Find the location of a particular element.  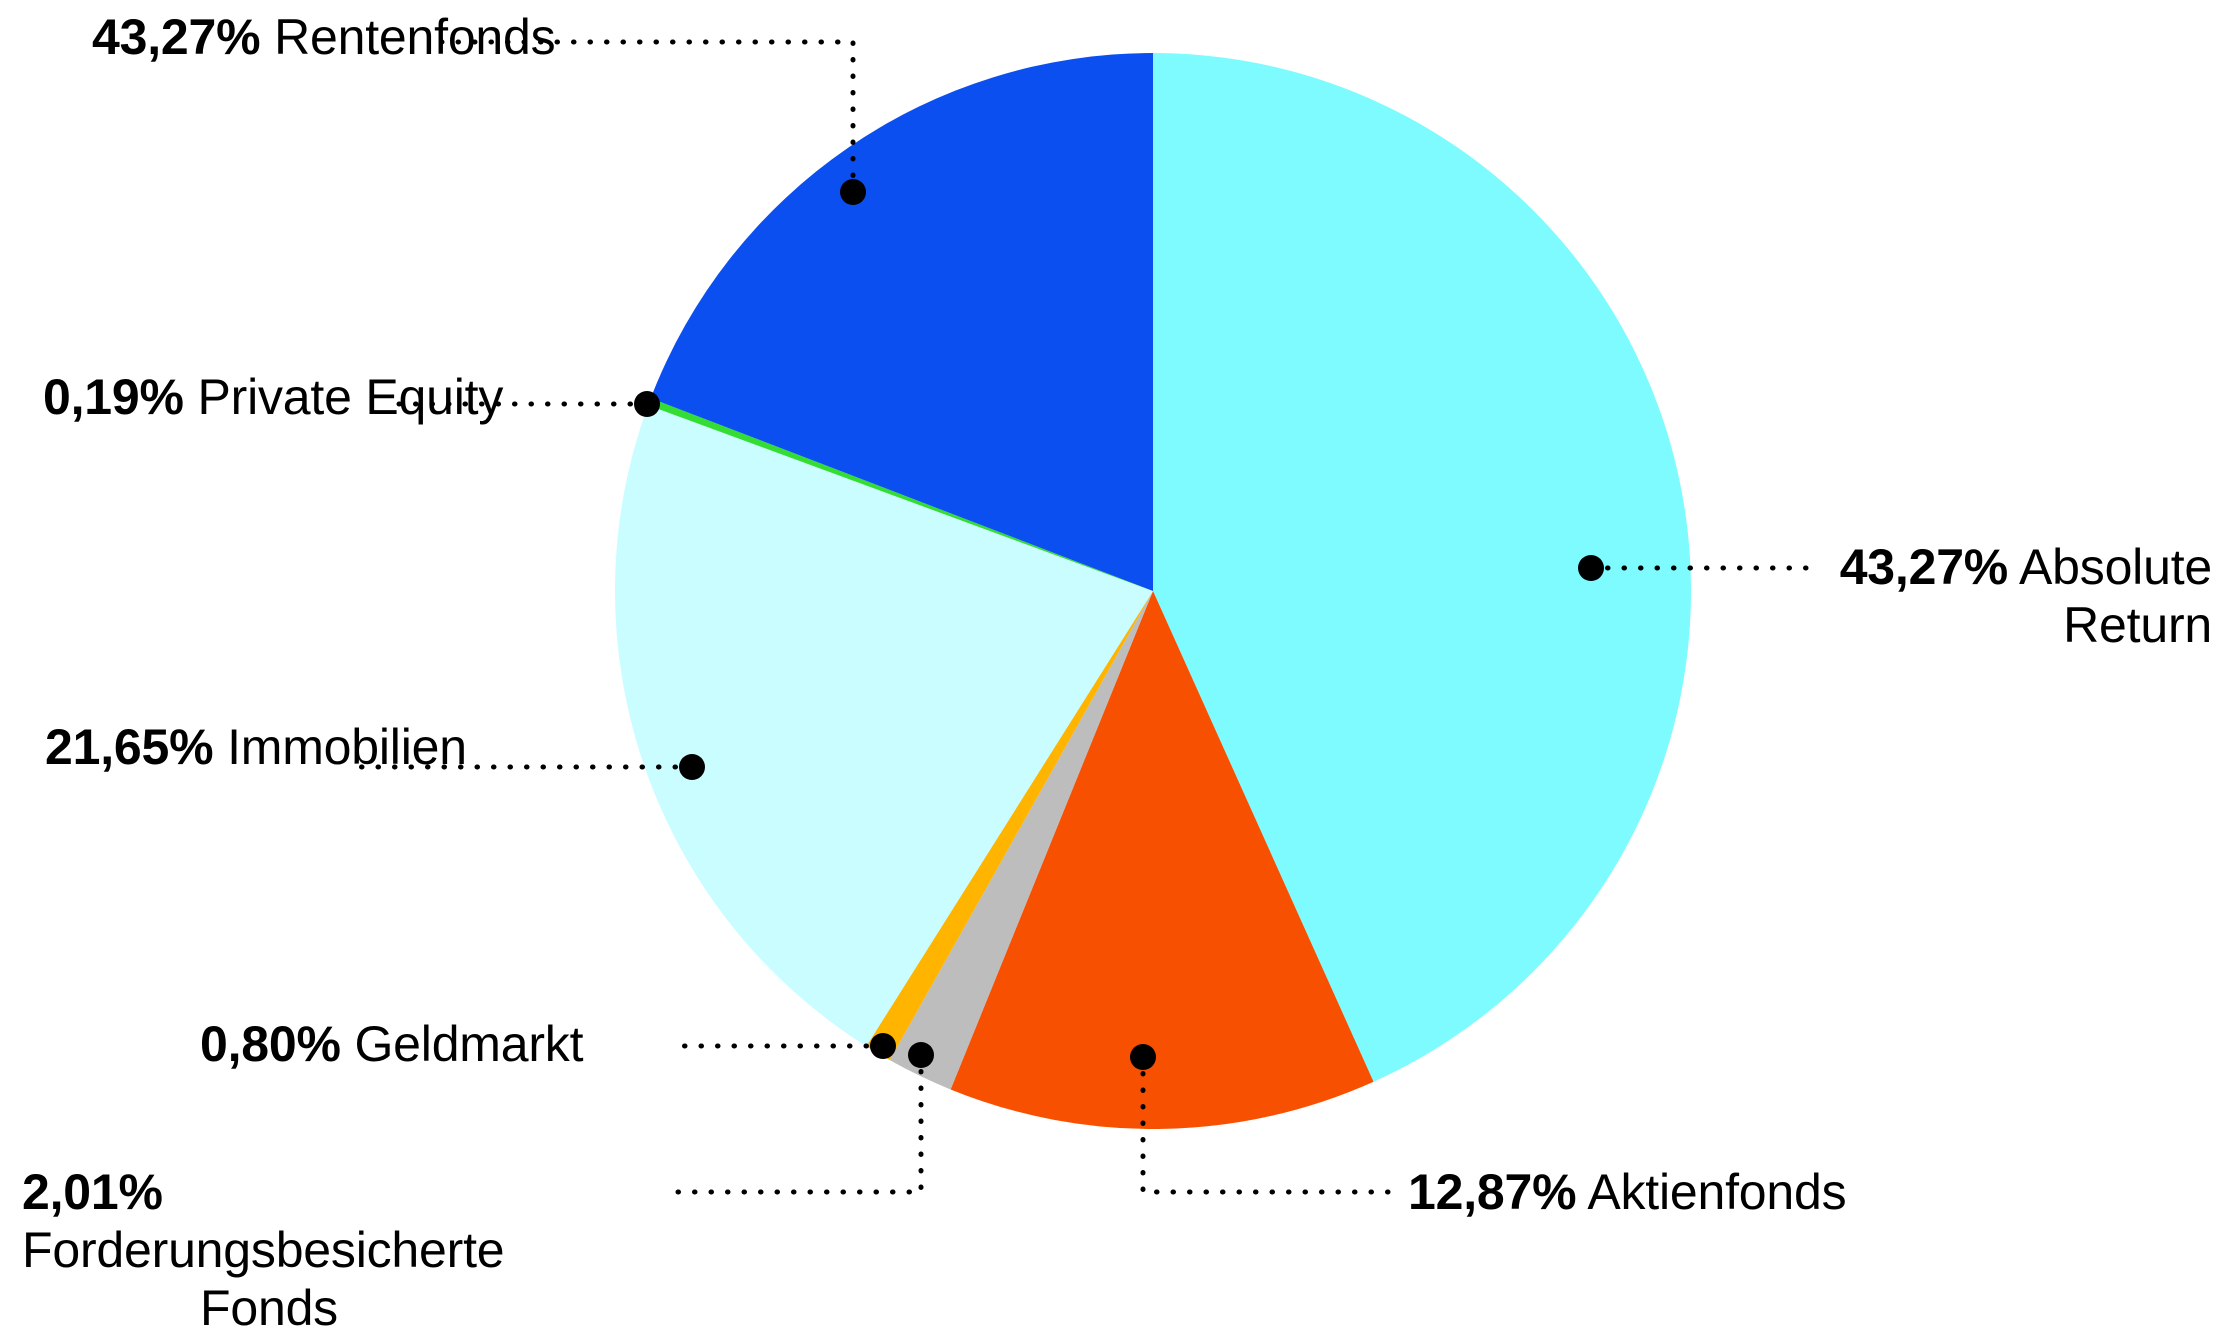

leader-dot-aktienfonds is located at coordinates (1143, 1057).